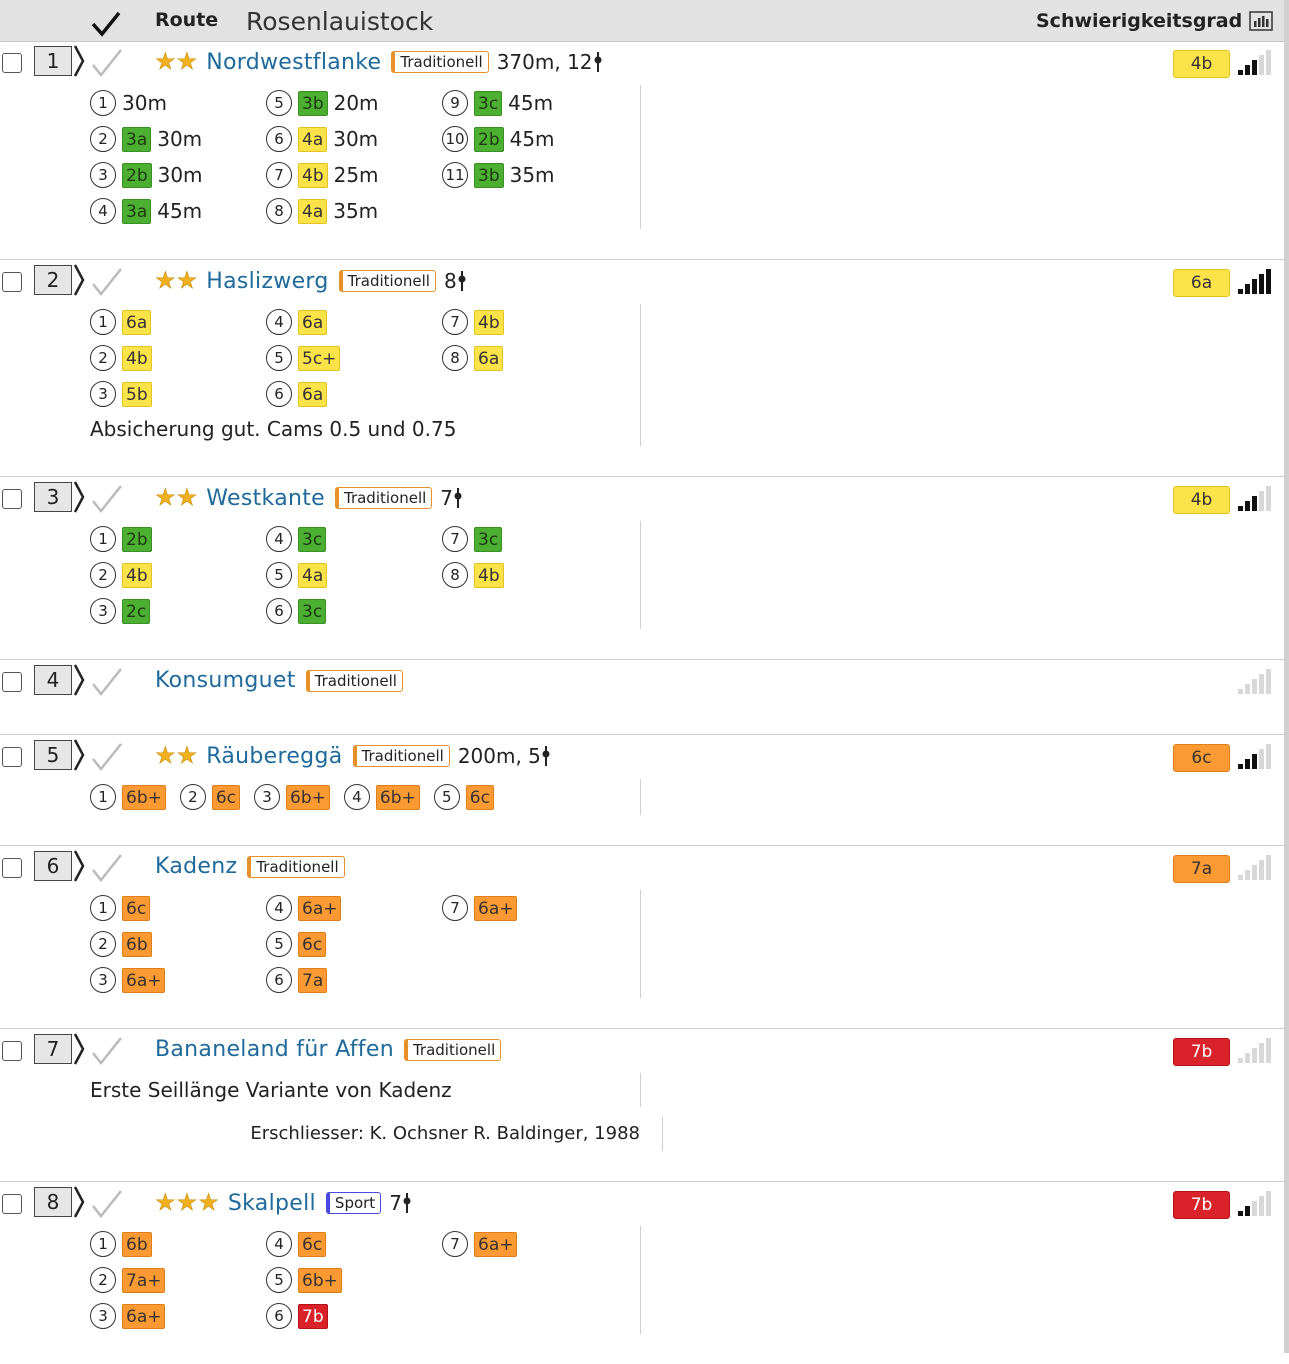 The height and width of the screenshot is (1364, 1289). I want to click on pitch: 7 6a+, so click(480, 1244).